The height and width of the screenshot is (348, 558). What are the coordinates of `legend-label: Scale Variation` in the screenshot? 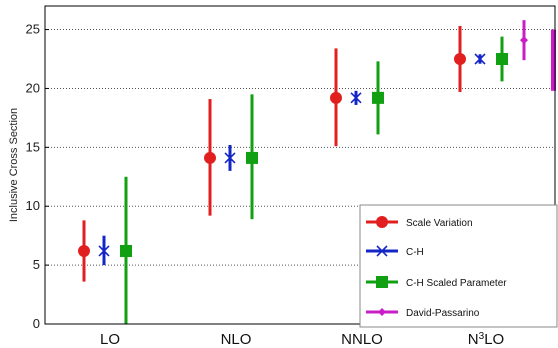 It's located at (439, 223).